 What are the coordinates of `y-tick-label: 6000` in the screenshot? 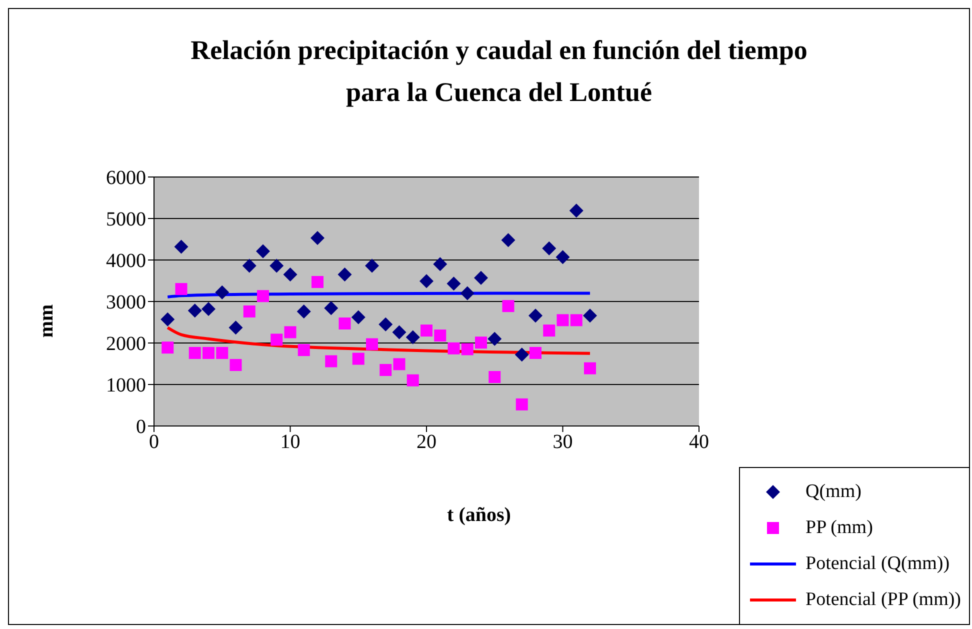 It's located at (126, 178).